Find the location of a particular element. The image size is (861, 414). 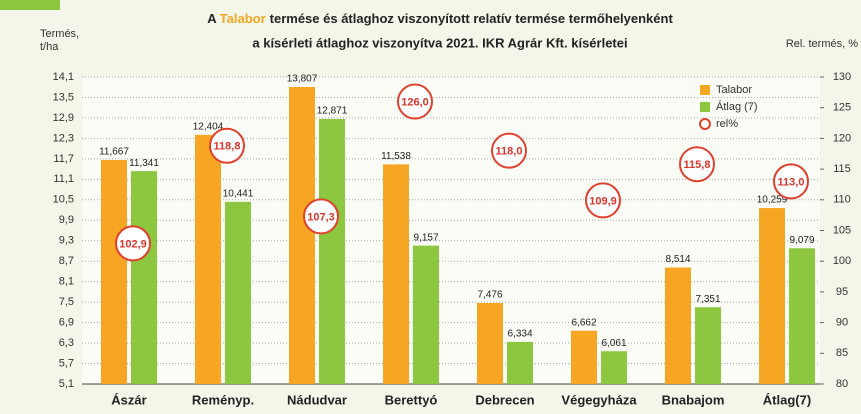

title-part: Talabor is located at coordinates (243, 18).